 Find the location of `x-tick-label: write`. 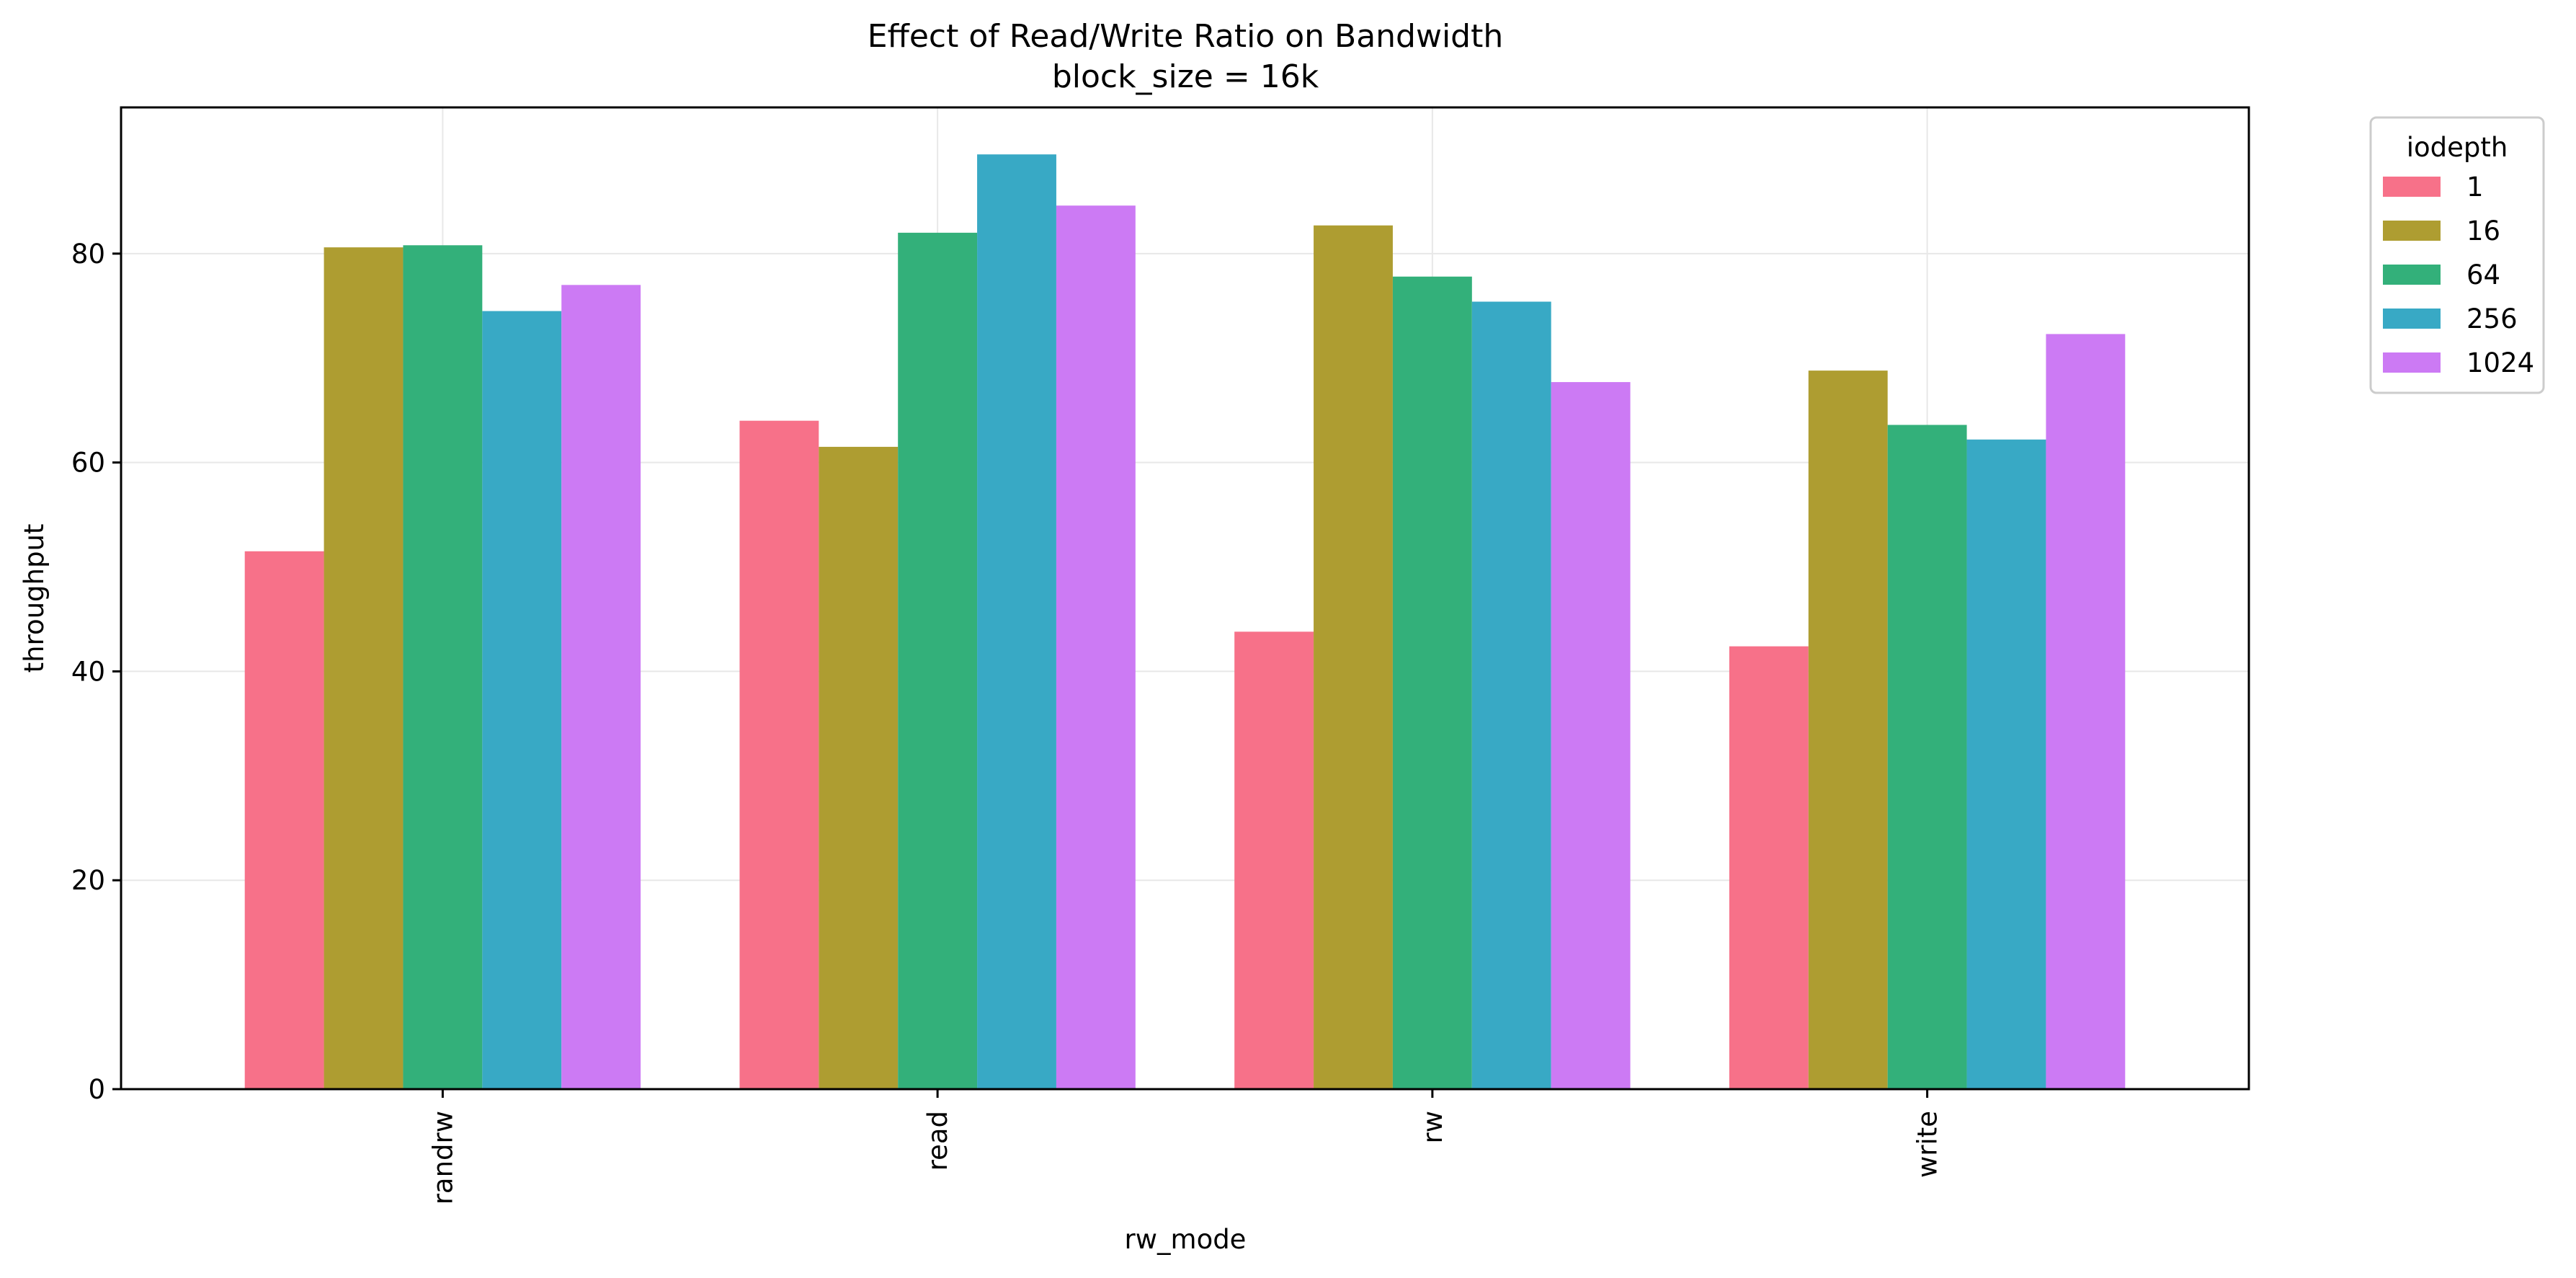

x-tick-label: write is located at coordinates (1927, 1144).